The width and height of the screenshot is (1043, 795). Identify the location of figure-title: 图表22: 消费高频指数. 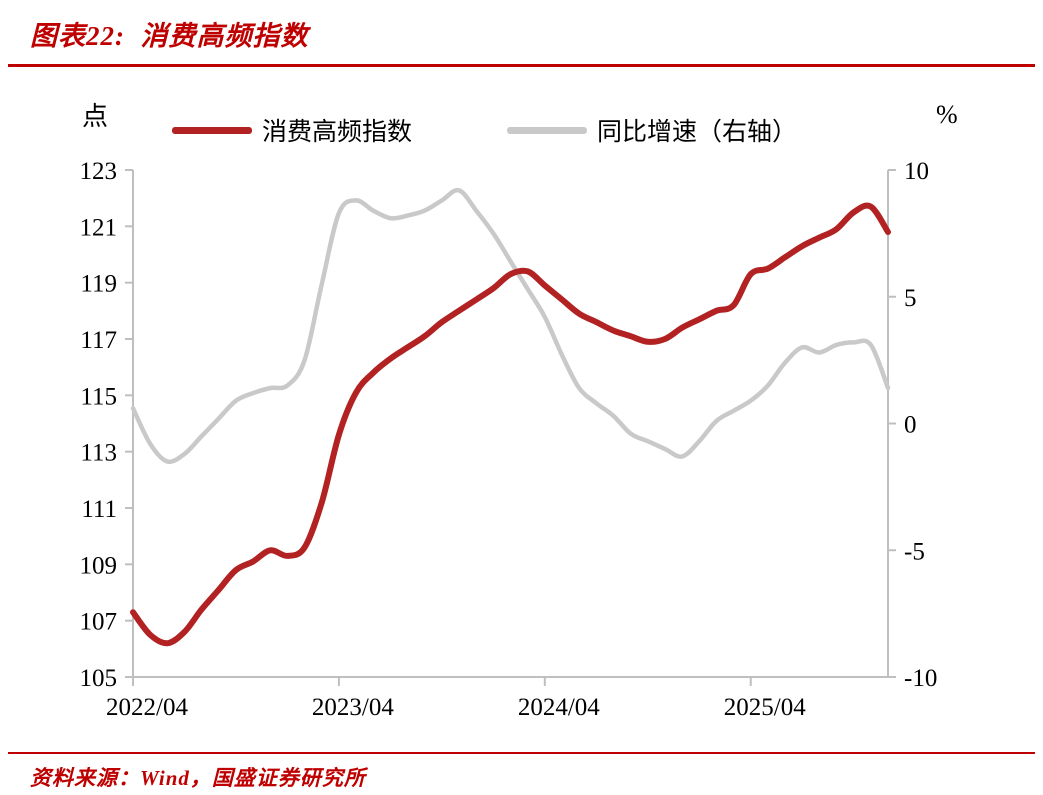
(169, 36).